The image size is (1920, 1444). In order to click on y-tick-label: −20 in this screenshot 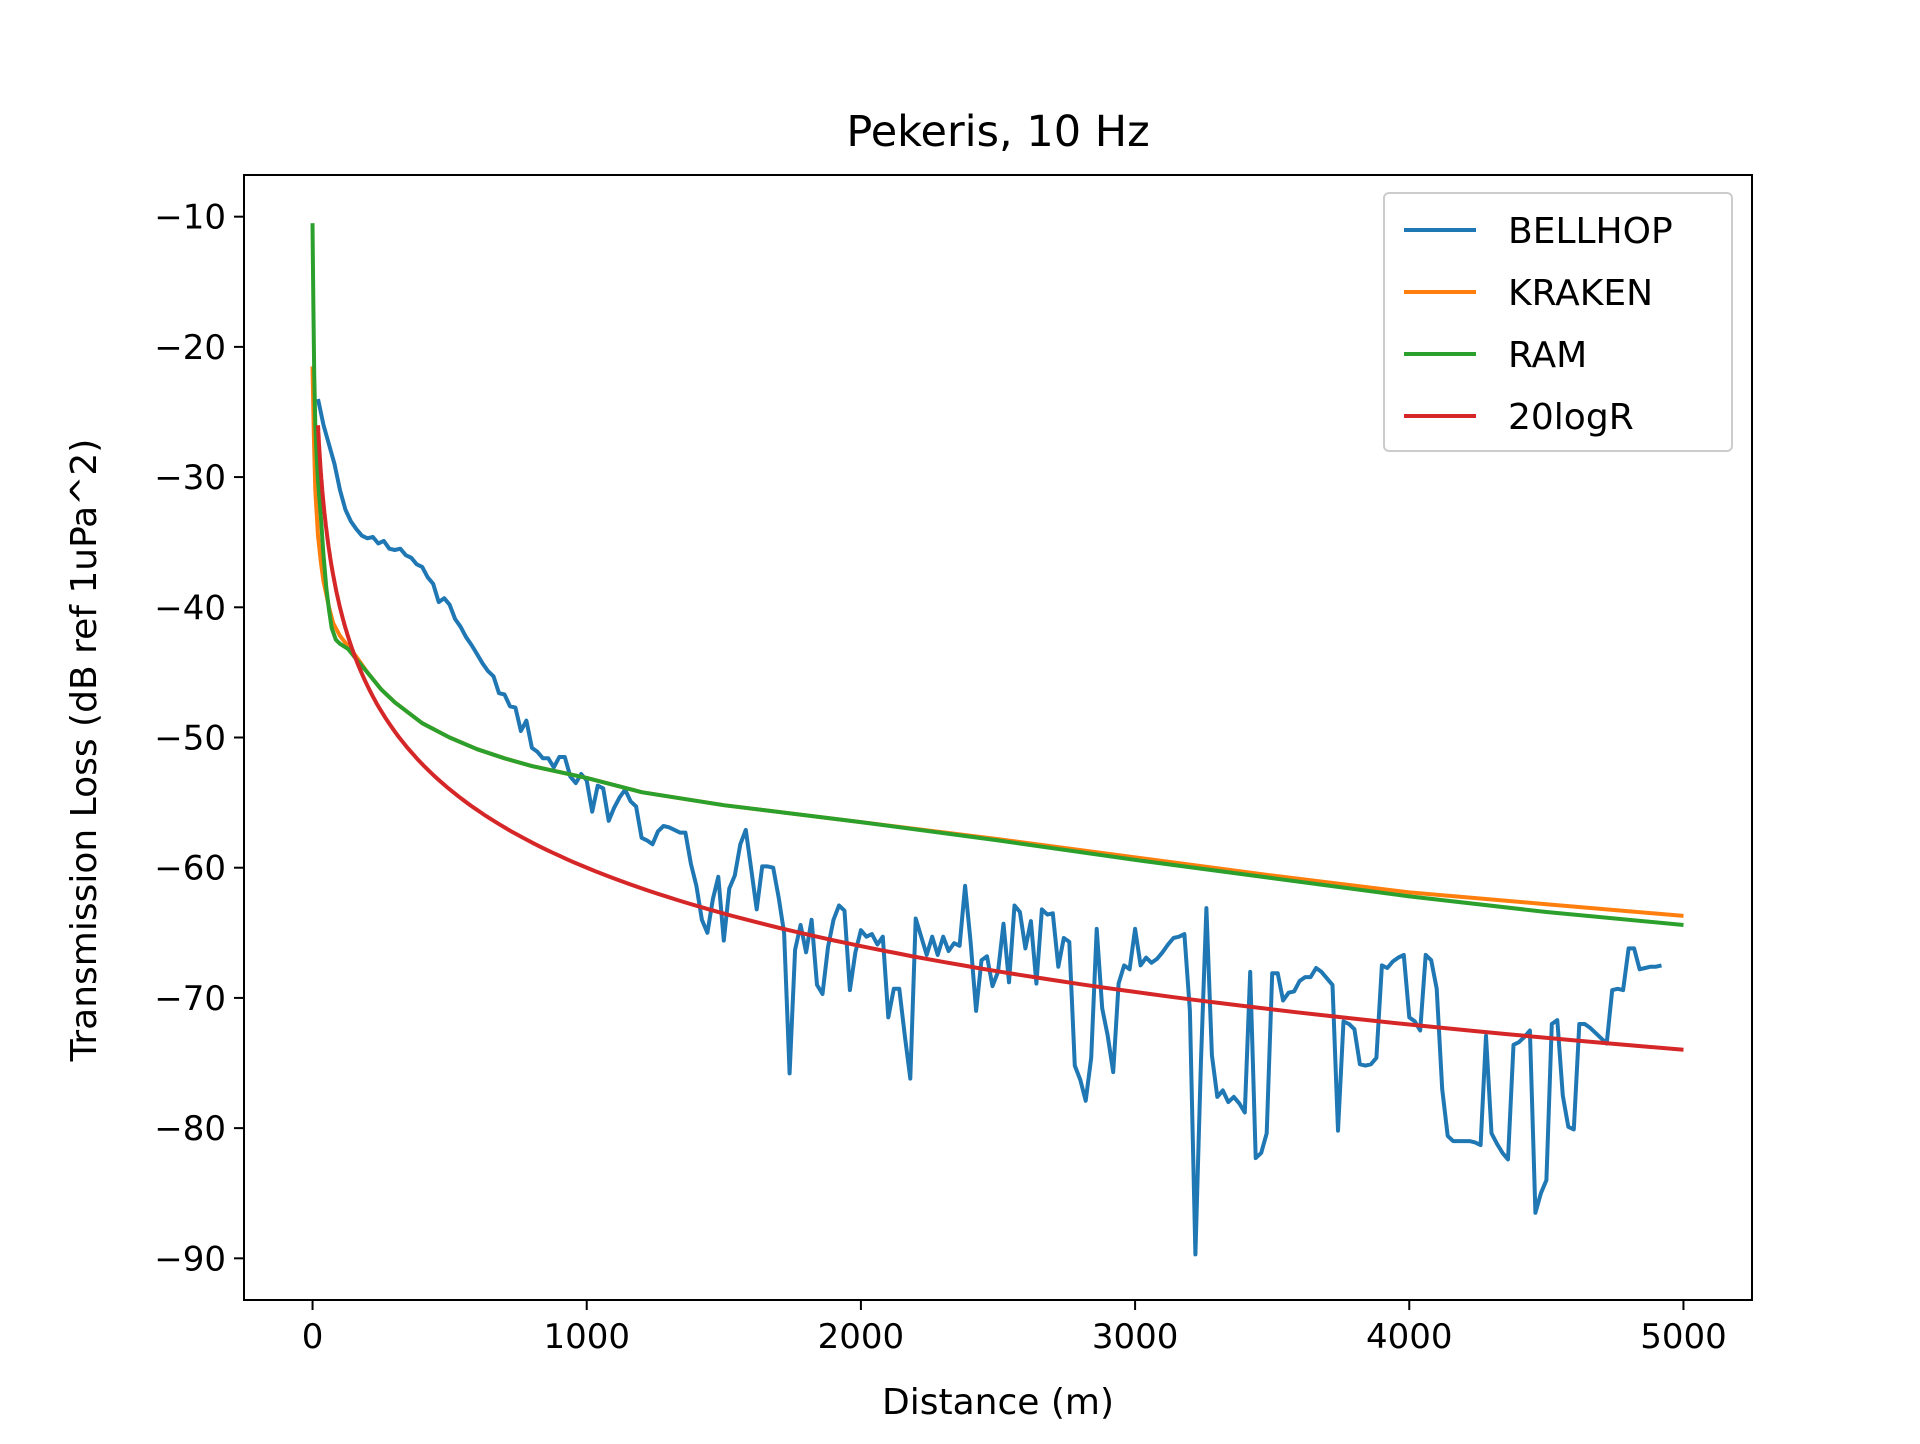, I will do `click(190, 348)`.